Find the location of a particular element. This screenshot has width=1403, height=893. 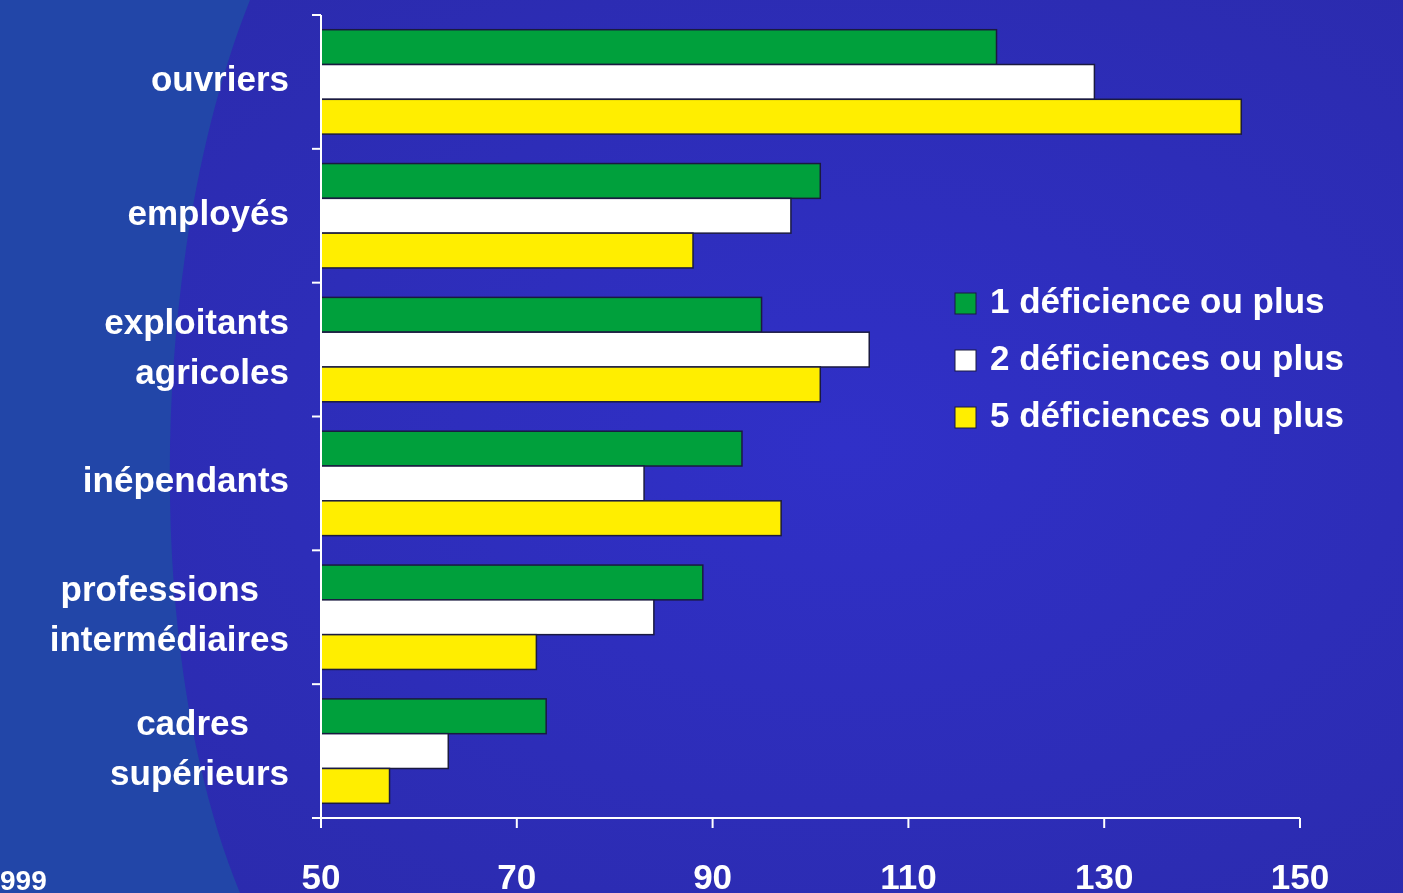

text: 999 is located at coordinates (23, 879).